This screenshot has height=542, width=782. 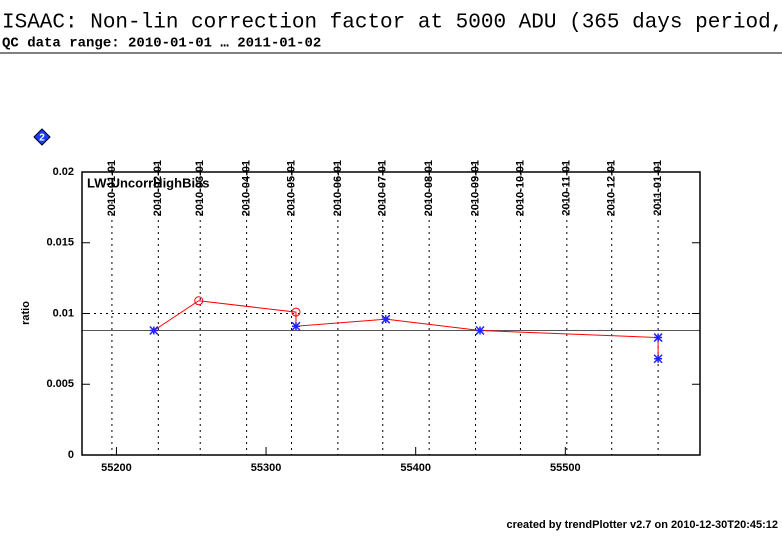 What do you see at coordinates (60, 243) in the screenshot?
I see `y-tick-label: 0.015` at bounding box center [60, 243].